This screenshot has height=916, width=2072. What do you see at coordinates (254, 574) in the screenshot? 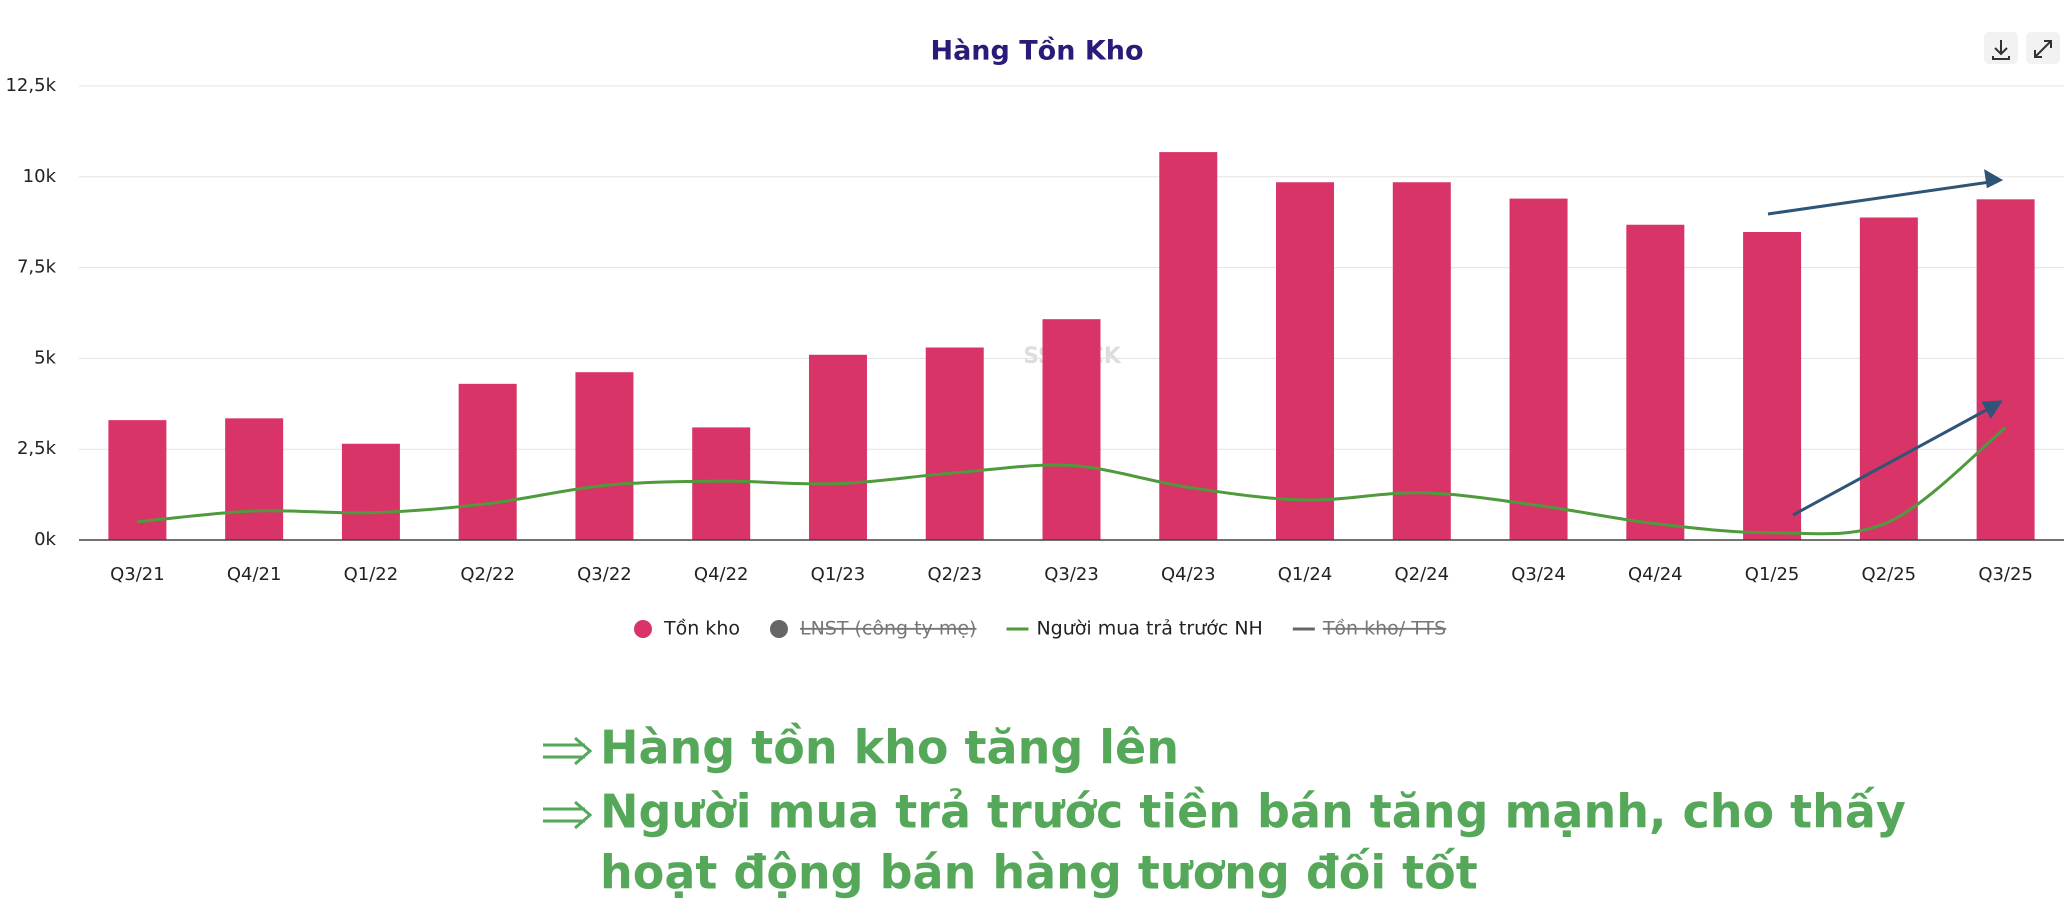
I see `x-tick-label: Q4/21` at bounding box center [254, 574].